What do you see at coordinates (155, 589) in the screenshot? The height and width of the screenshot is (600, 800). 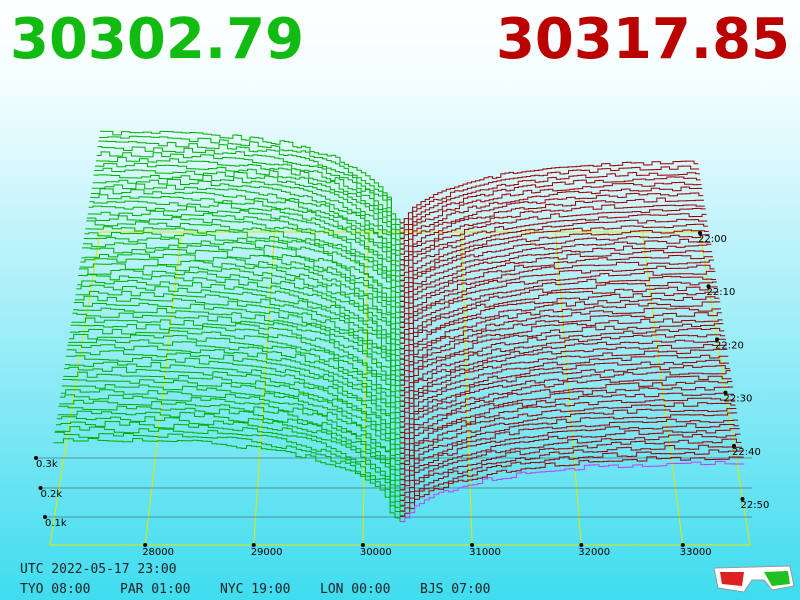 I see `zone-time: PAR 01:00` at bounding box center [155, 589].